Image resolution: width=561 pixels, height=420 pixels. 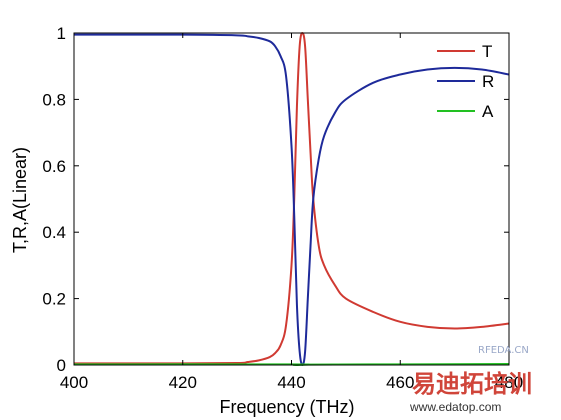 I want to click on x-tick-label: 460, so click(x=400, y=382).